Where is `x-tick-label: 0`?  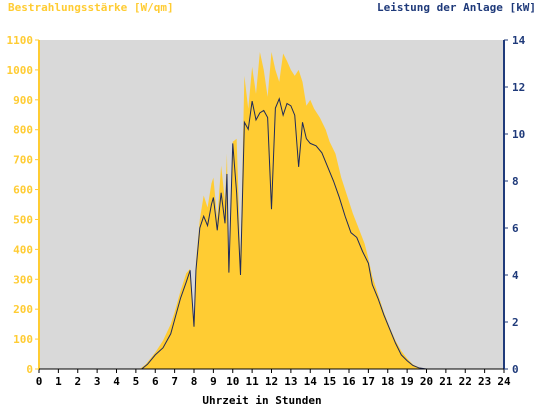 x-tick-label: 0 is located at coordinates (39, 381).